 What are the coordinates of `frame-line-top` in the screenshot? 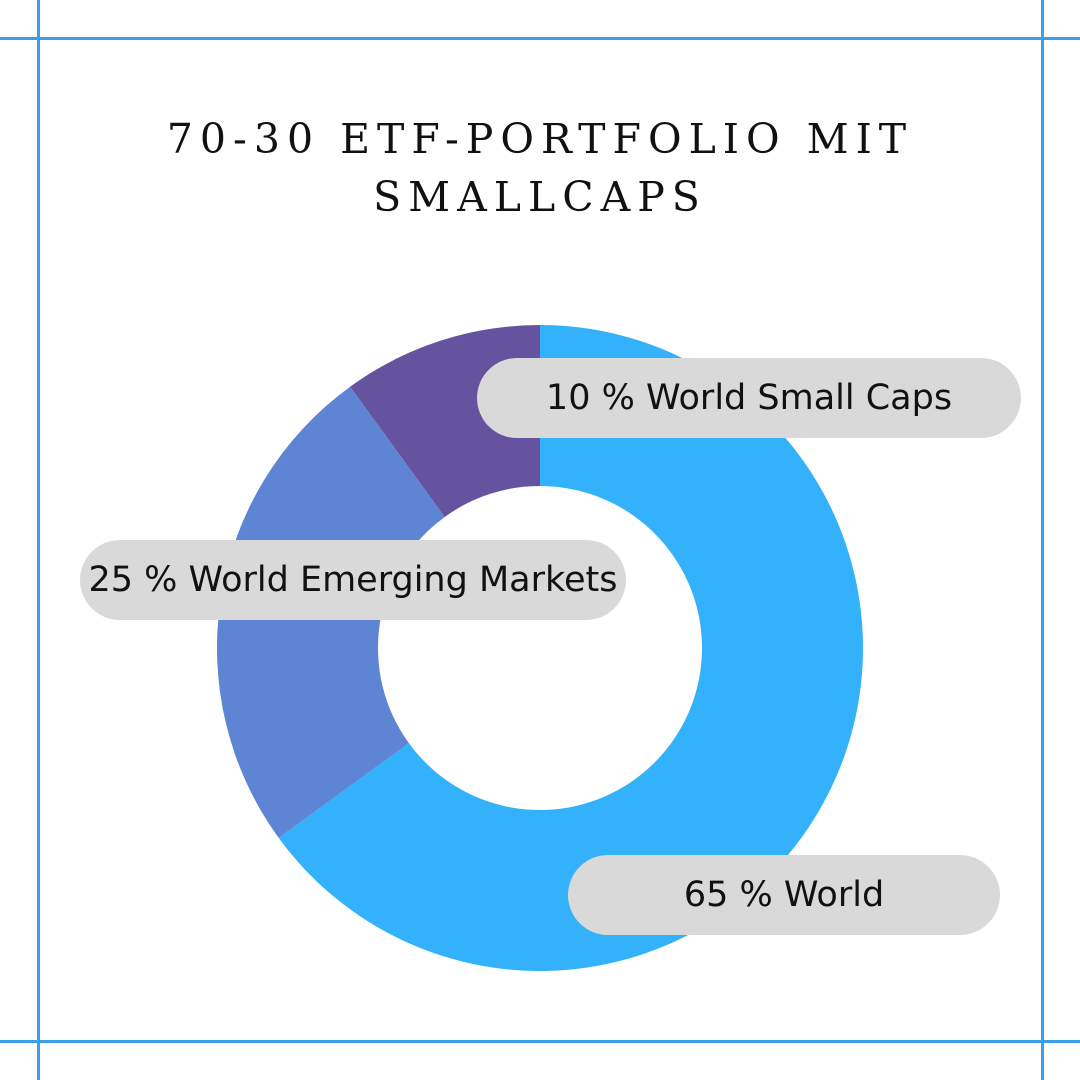 It's located at (540, 38).